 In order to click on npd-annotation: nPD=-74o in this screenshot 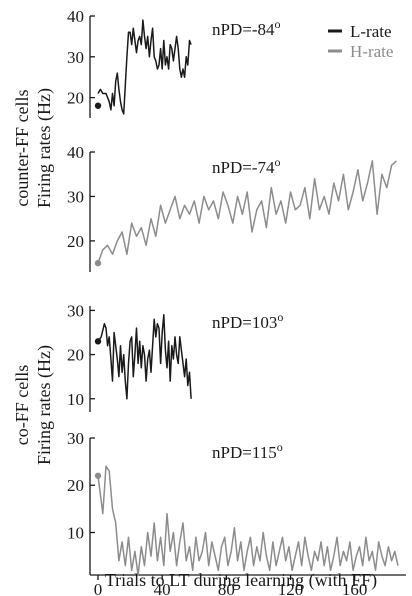, I will do `click(246, 166)`.